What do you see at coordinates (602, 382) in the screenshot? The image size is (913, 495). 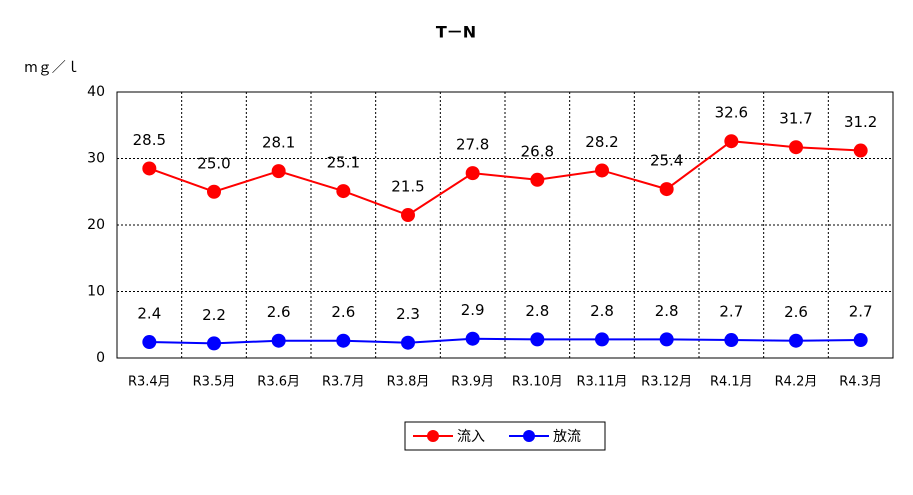 I see `x-tick-label: R3.11月` at bounding box center [602, 382].